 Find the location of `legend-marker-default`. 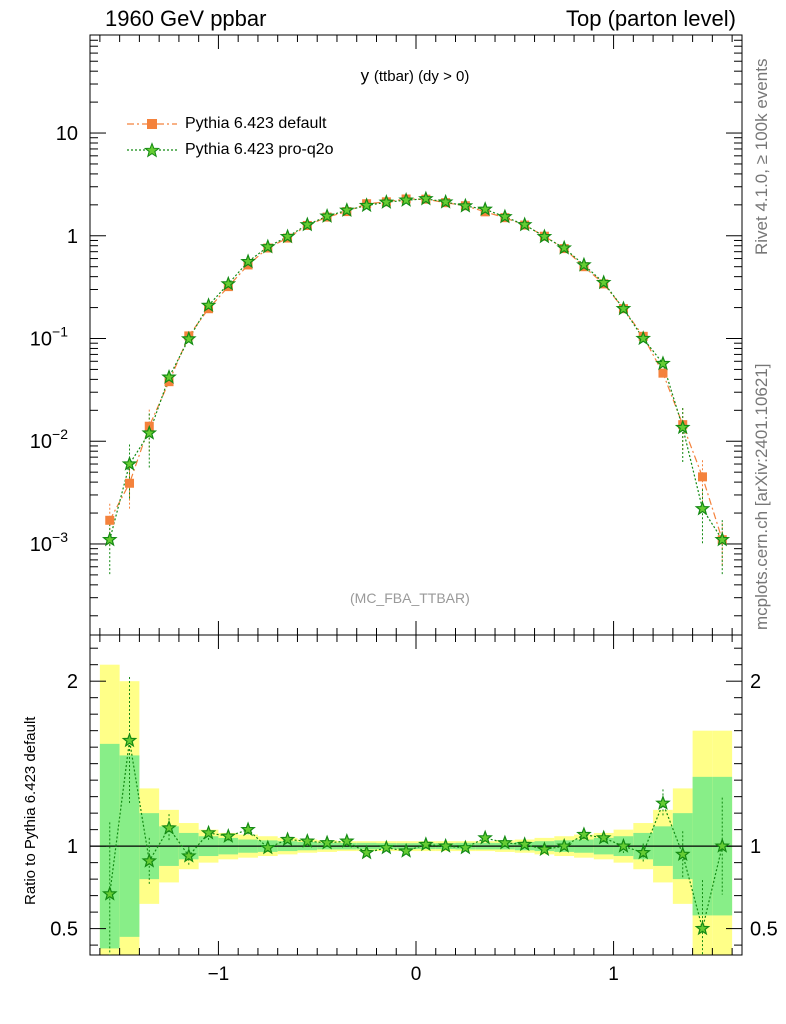

legend-marker-default is located at coordinates (152, 124).